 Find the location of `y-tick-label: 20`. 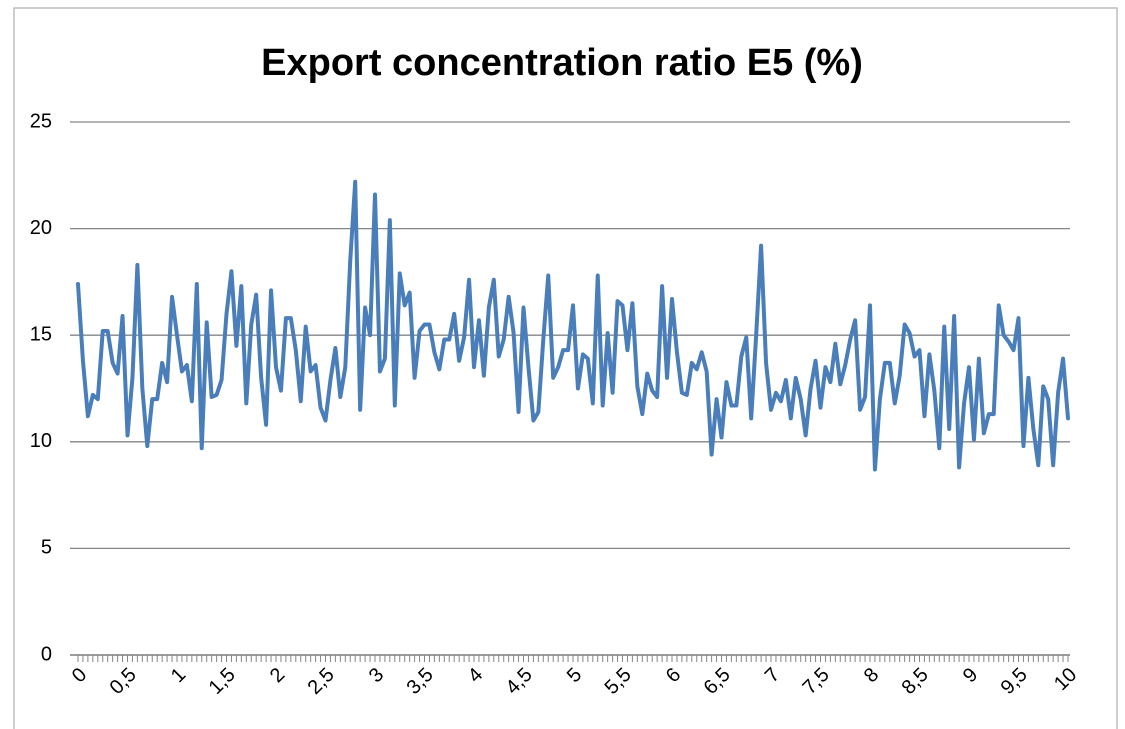

y-tick-label: 20 is located at coordinates (41, 228).